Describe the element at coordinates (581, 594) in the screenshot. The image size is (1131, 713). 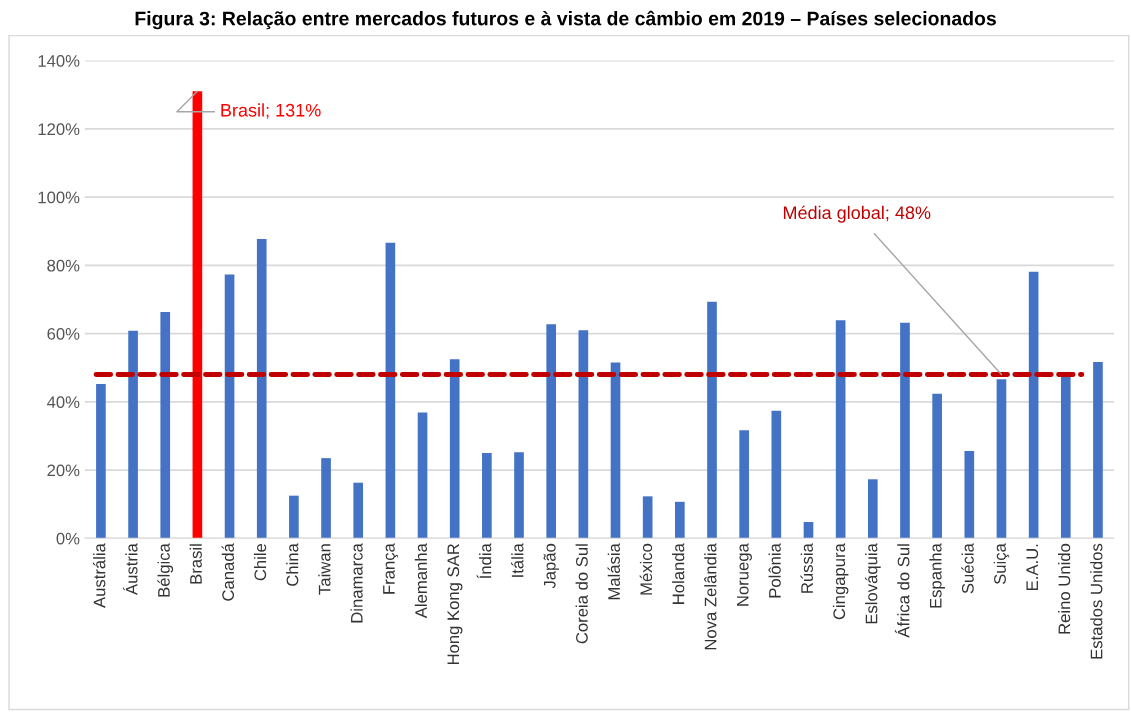
I see `x-tick-label: Coreia do Sul` at that location.